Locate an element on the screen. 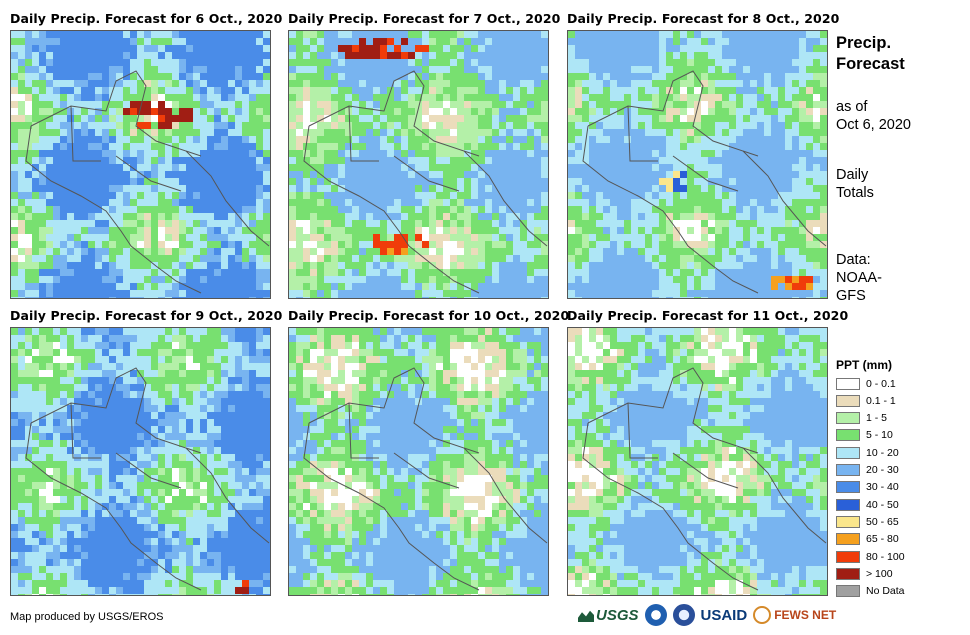 The image size is (970, 635). logo-strip: USGS USAID FEWS NET is located at coordinates (707, 615).